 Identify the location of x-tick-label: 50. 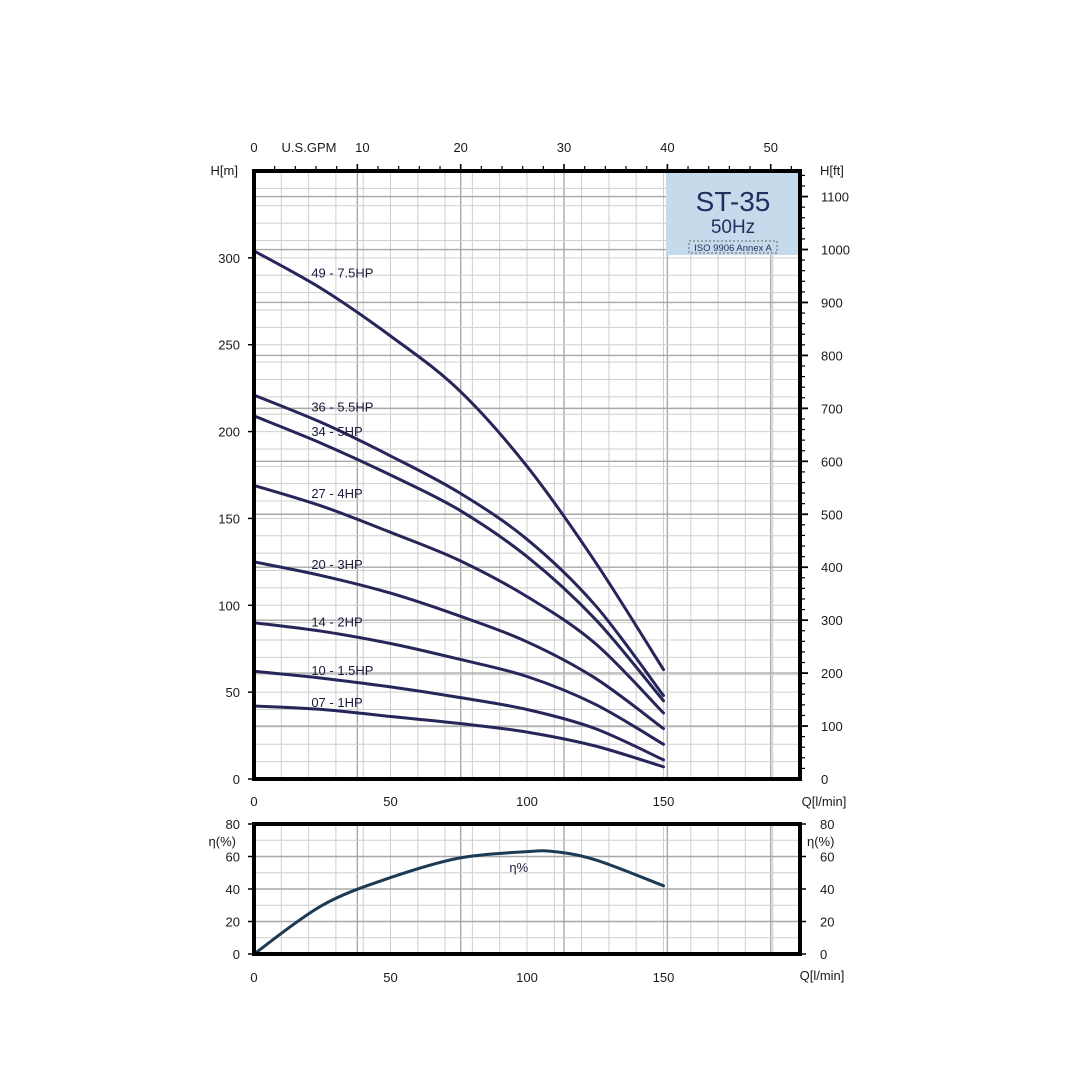
(390, 801).